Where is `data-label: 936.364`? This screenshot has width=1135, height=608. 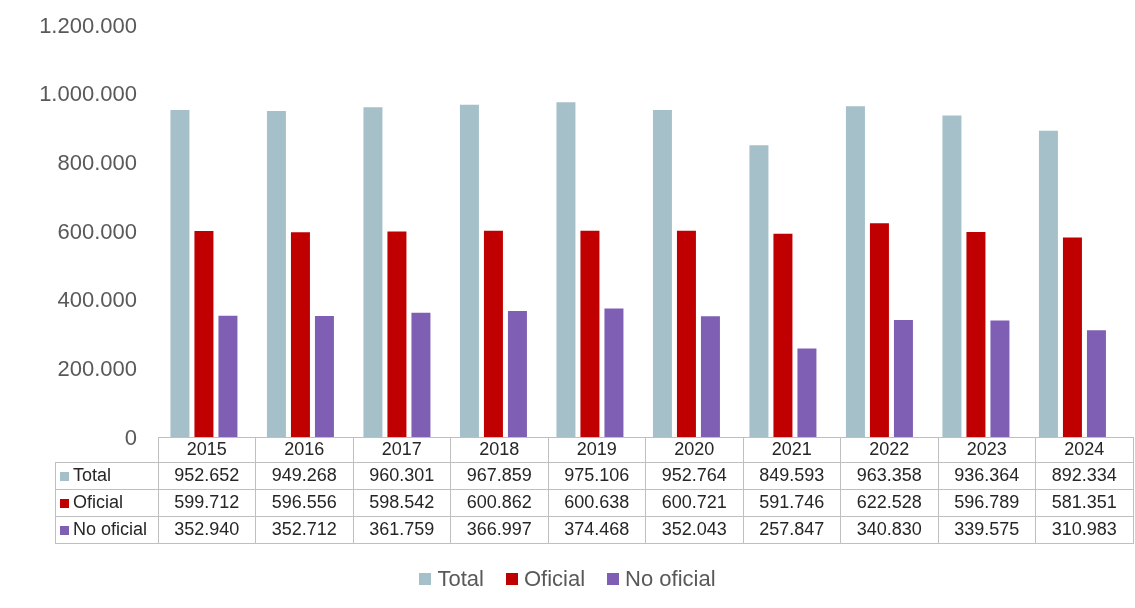
data-label: 936.364 is located at coordinates (987, 475).